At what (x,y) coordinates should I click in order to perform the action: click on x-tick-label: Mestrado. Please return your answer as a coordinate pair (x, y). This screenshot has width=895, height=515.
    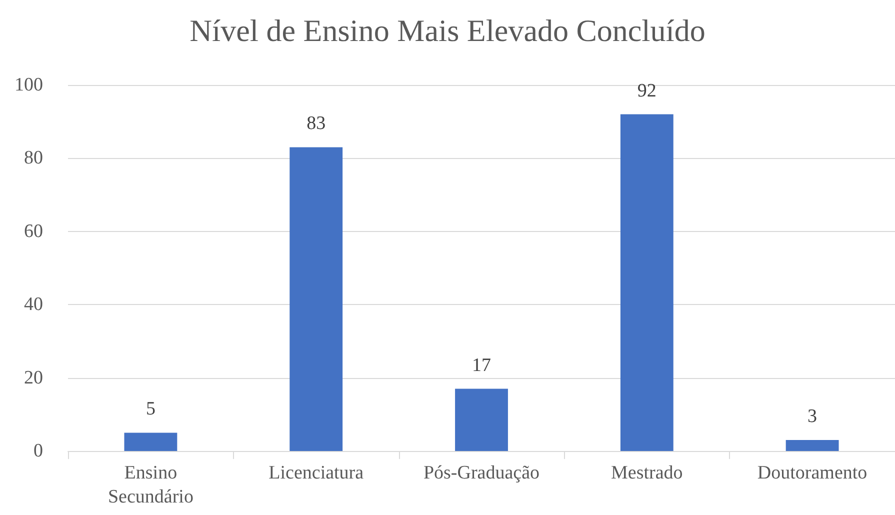
    Looking at the image, I should click on (647, 473).